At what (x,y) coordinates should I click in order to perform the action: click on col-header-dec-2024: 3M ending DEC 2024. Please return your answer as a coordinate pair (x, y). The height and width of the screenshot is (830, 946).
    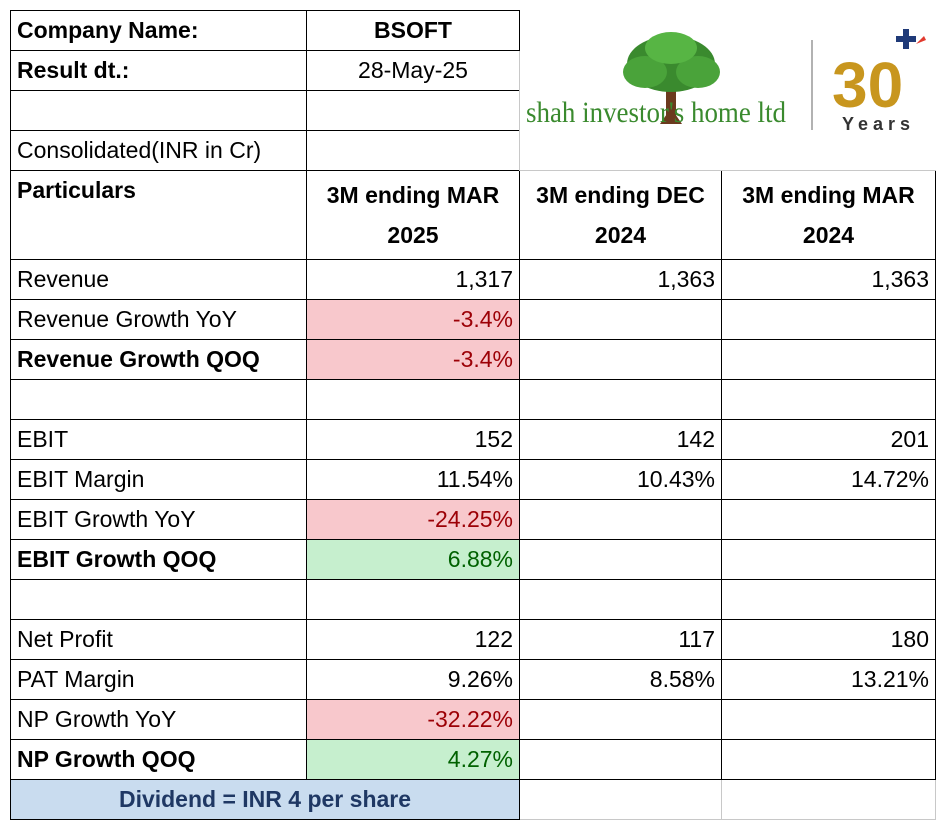
    Looking at the image, I should click on (620, 215).